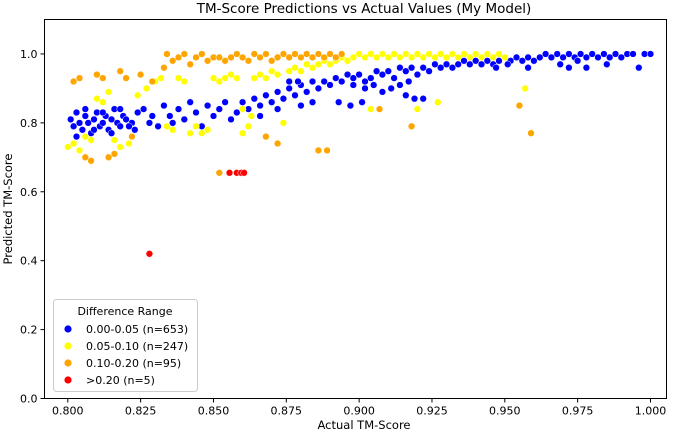 Image resolution: width=685 pixels, height=433 pixels. What do you see at coordinates (29, 54) in the screenshot?
I see `y-tick-label-6: 1.0` at bounding box center [29, 54].